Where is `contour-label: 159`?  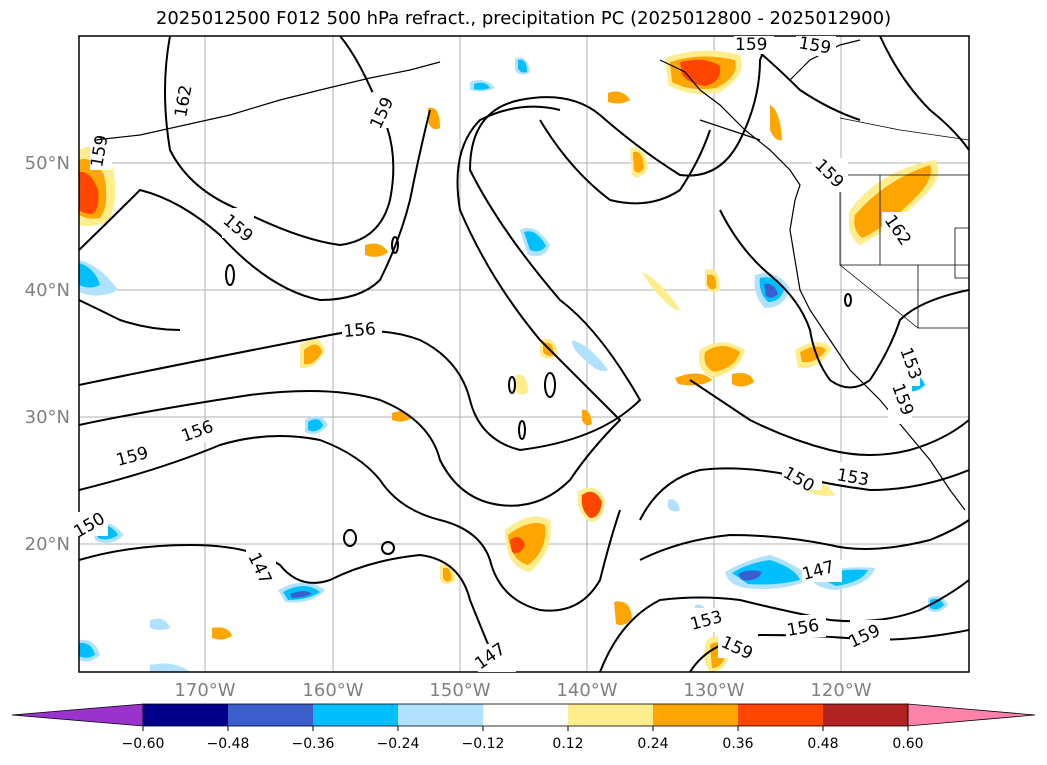
contour-label: 159 is located at coordinates (751, 45).